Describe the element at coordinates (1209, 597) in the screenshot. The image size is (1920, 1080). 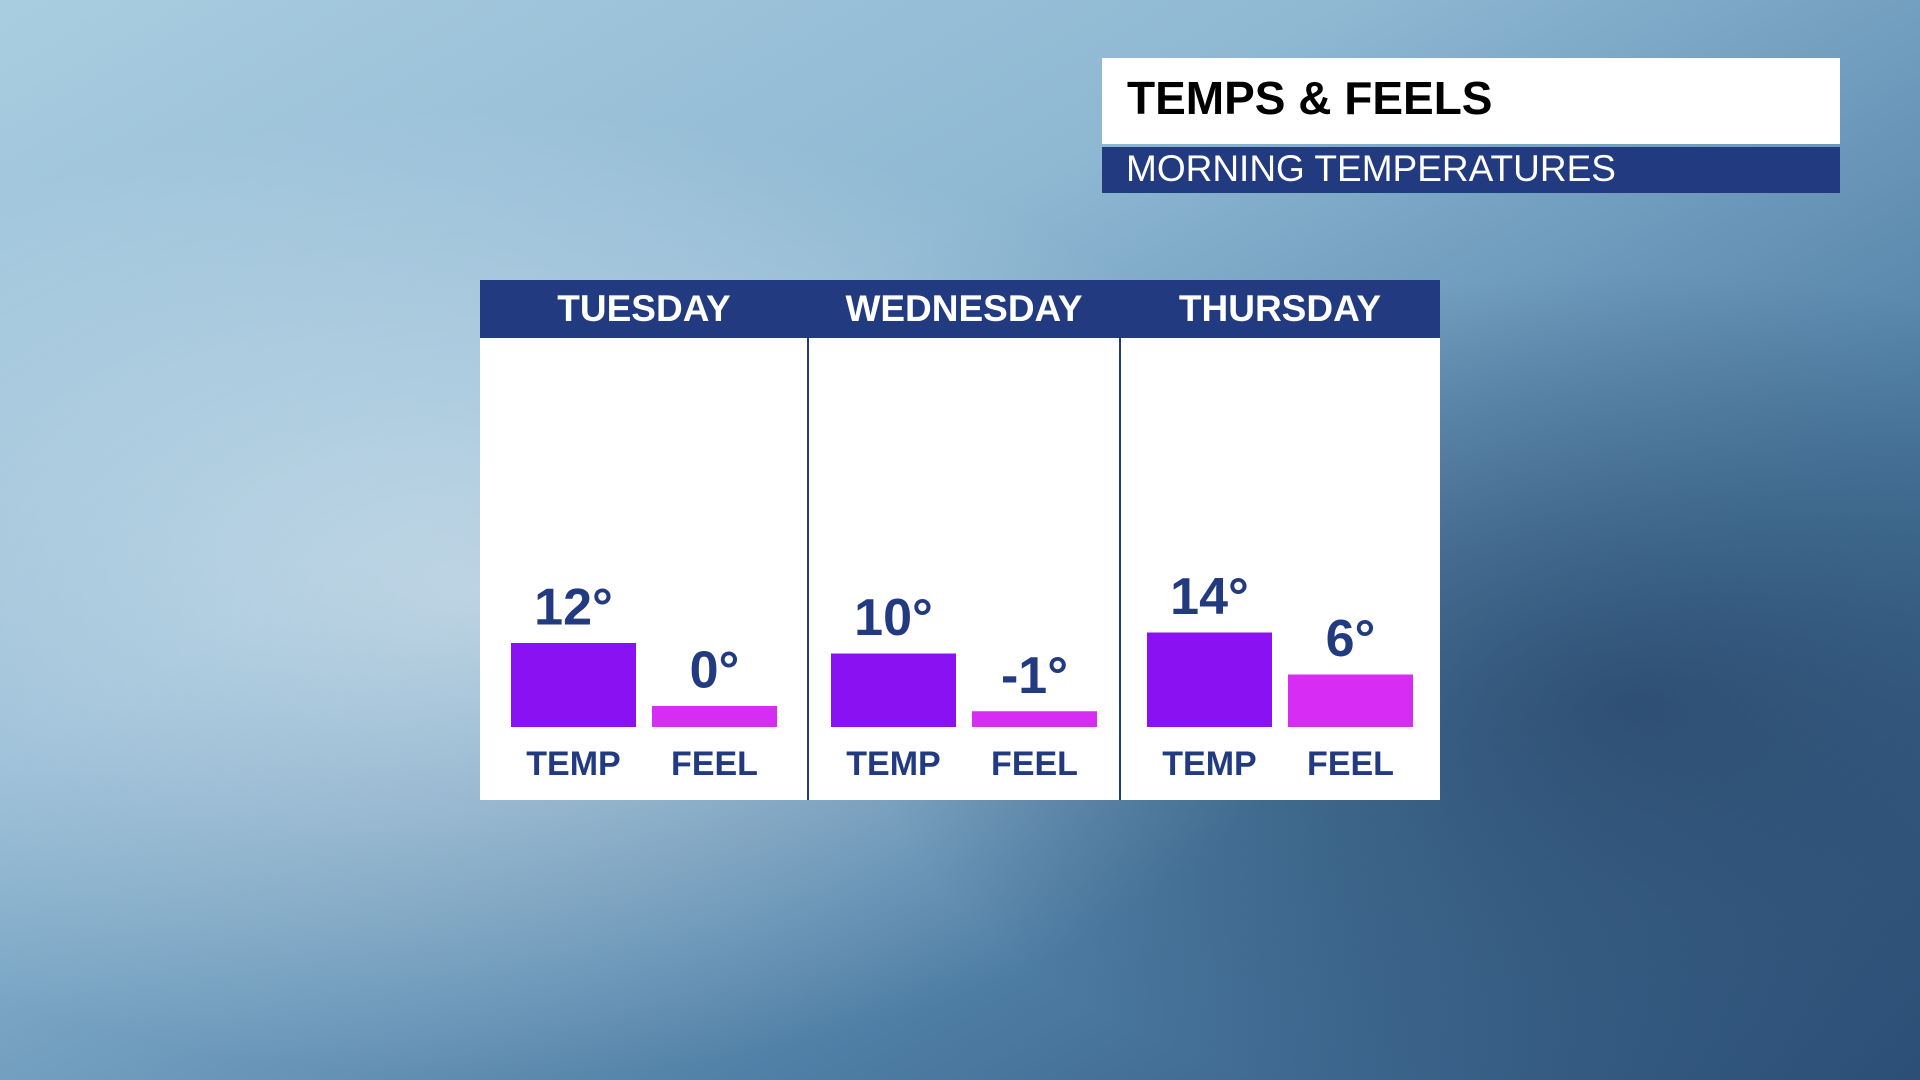
I see `value-label: 14°` at that location.